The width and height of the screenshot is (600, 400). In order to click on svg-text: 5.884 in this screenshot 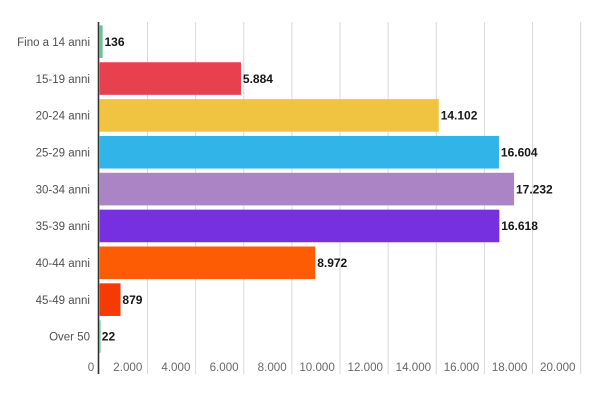, I will do `click(258, 79)`.